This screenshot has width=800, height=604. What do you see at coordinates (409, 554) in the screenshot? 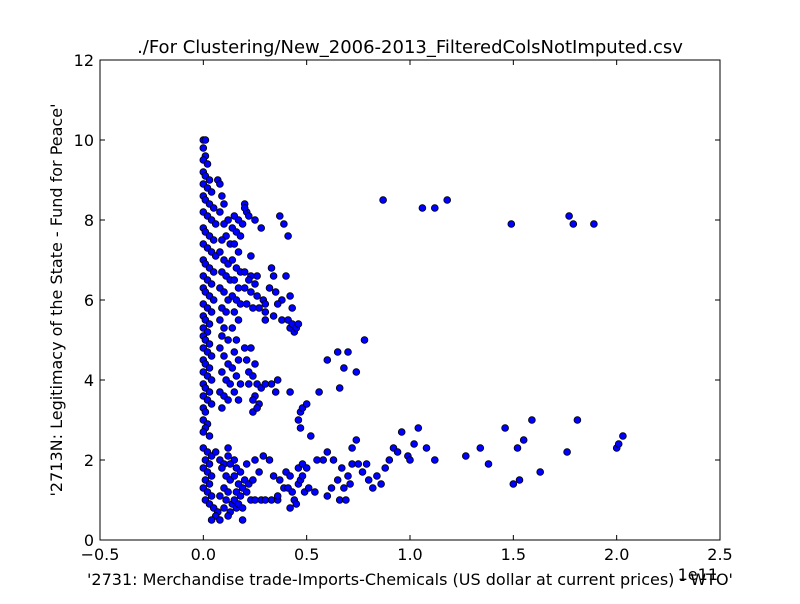
I see `x-tick-label: 1.0` at bounding box center [409, 554].